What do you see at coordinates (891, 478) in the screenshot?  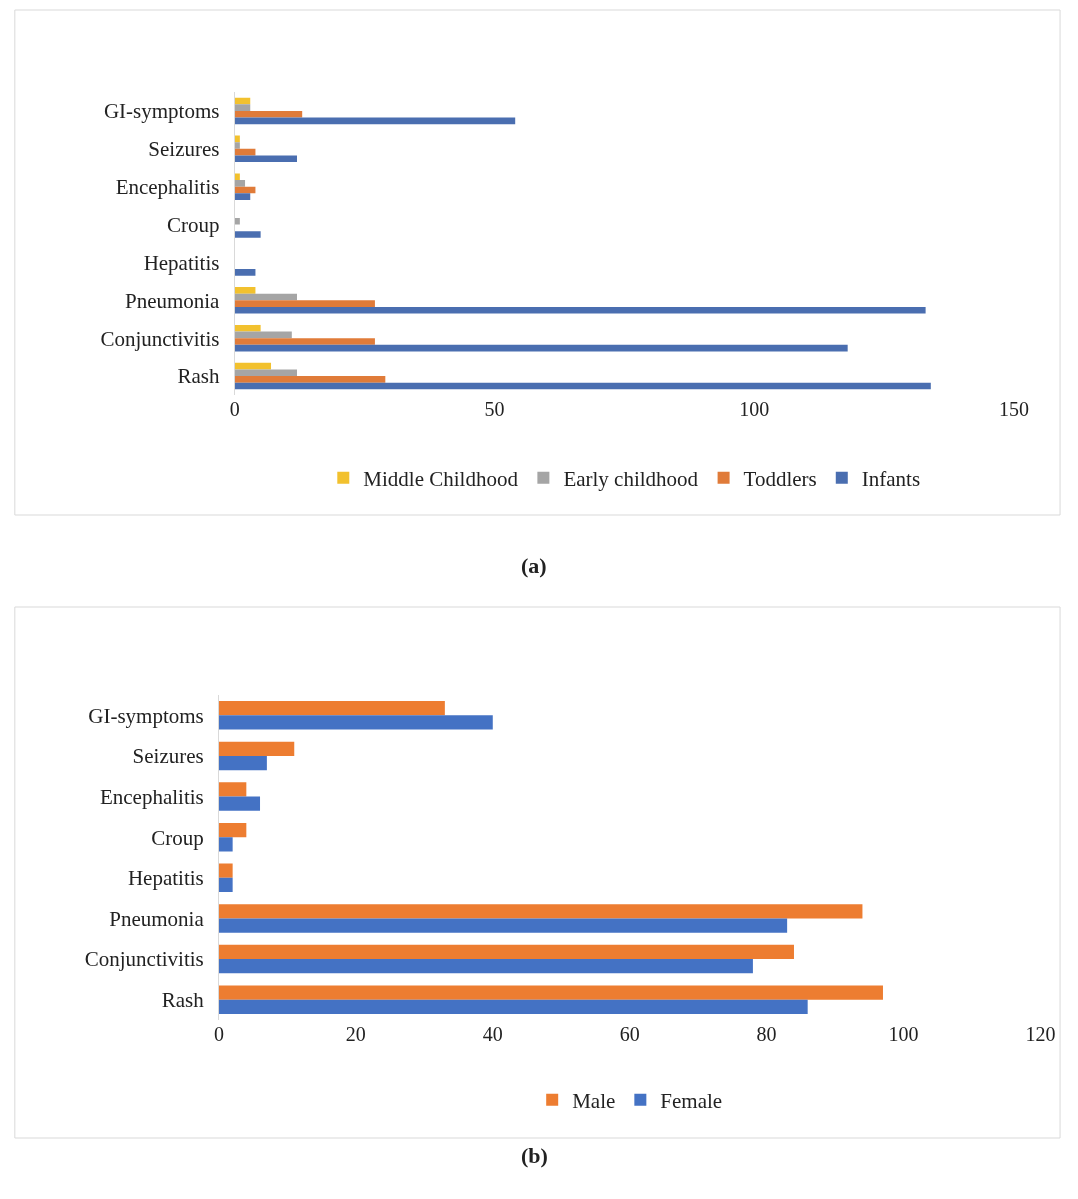 I see `legend-label: Infants` at bounding box center [891, 478].